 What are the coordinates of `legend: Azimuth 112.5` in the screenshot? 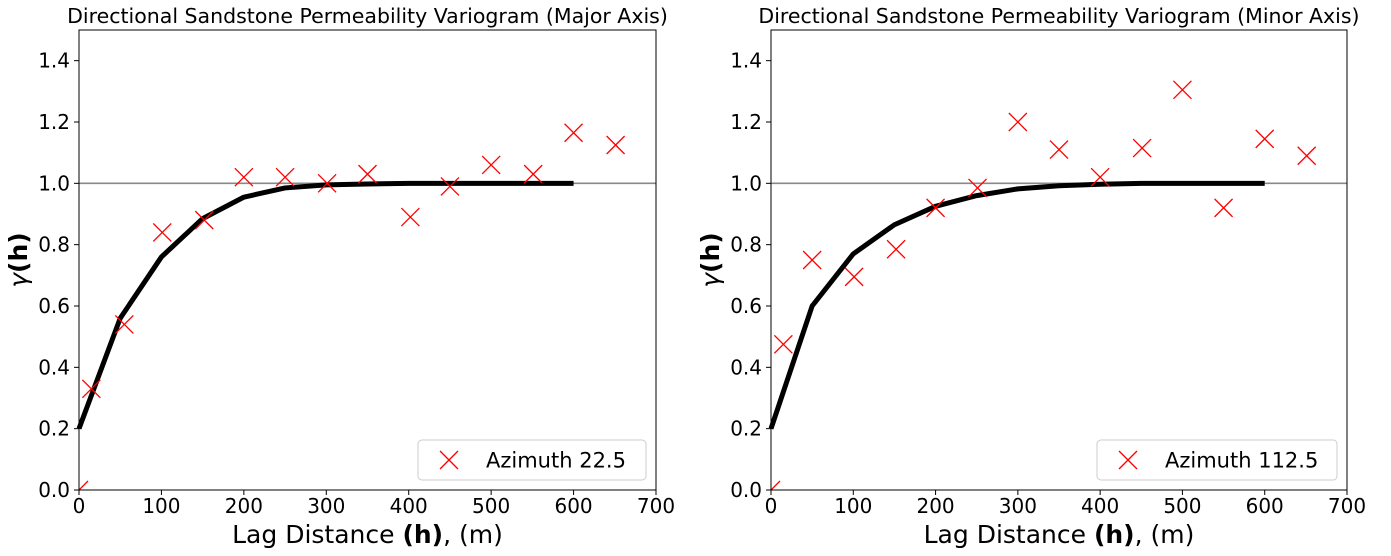 It's located at (1217, 460).